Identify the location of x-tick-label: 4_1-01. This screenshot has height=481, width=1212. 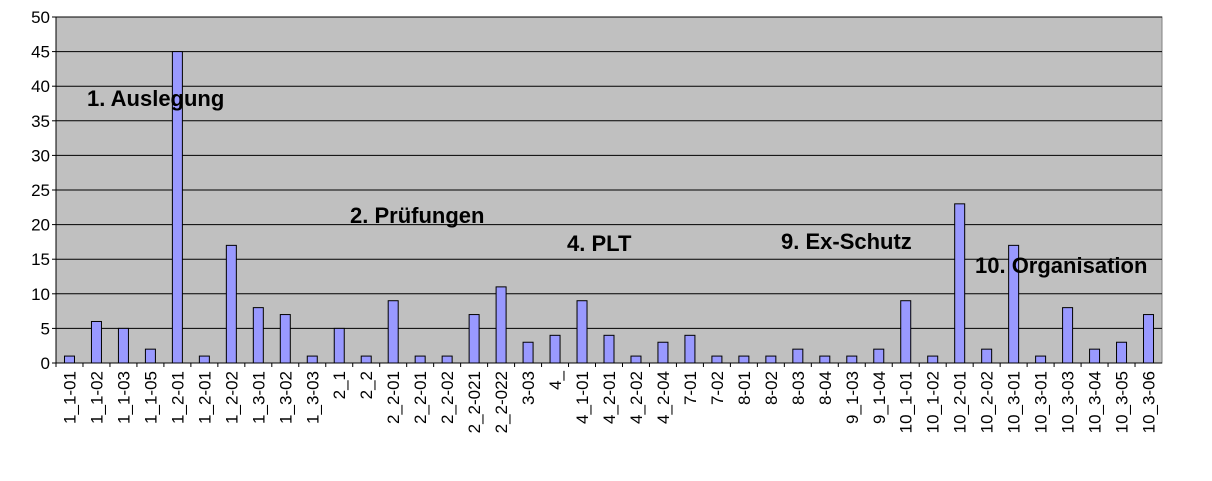
(582, 397).